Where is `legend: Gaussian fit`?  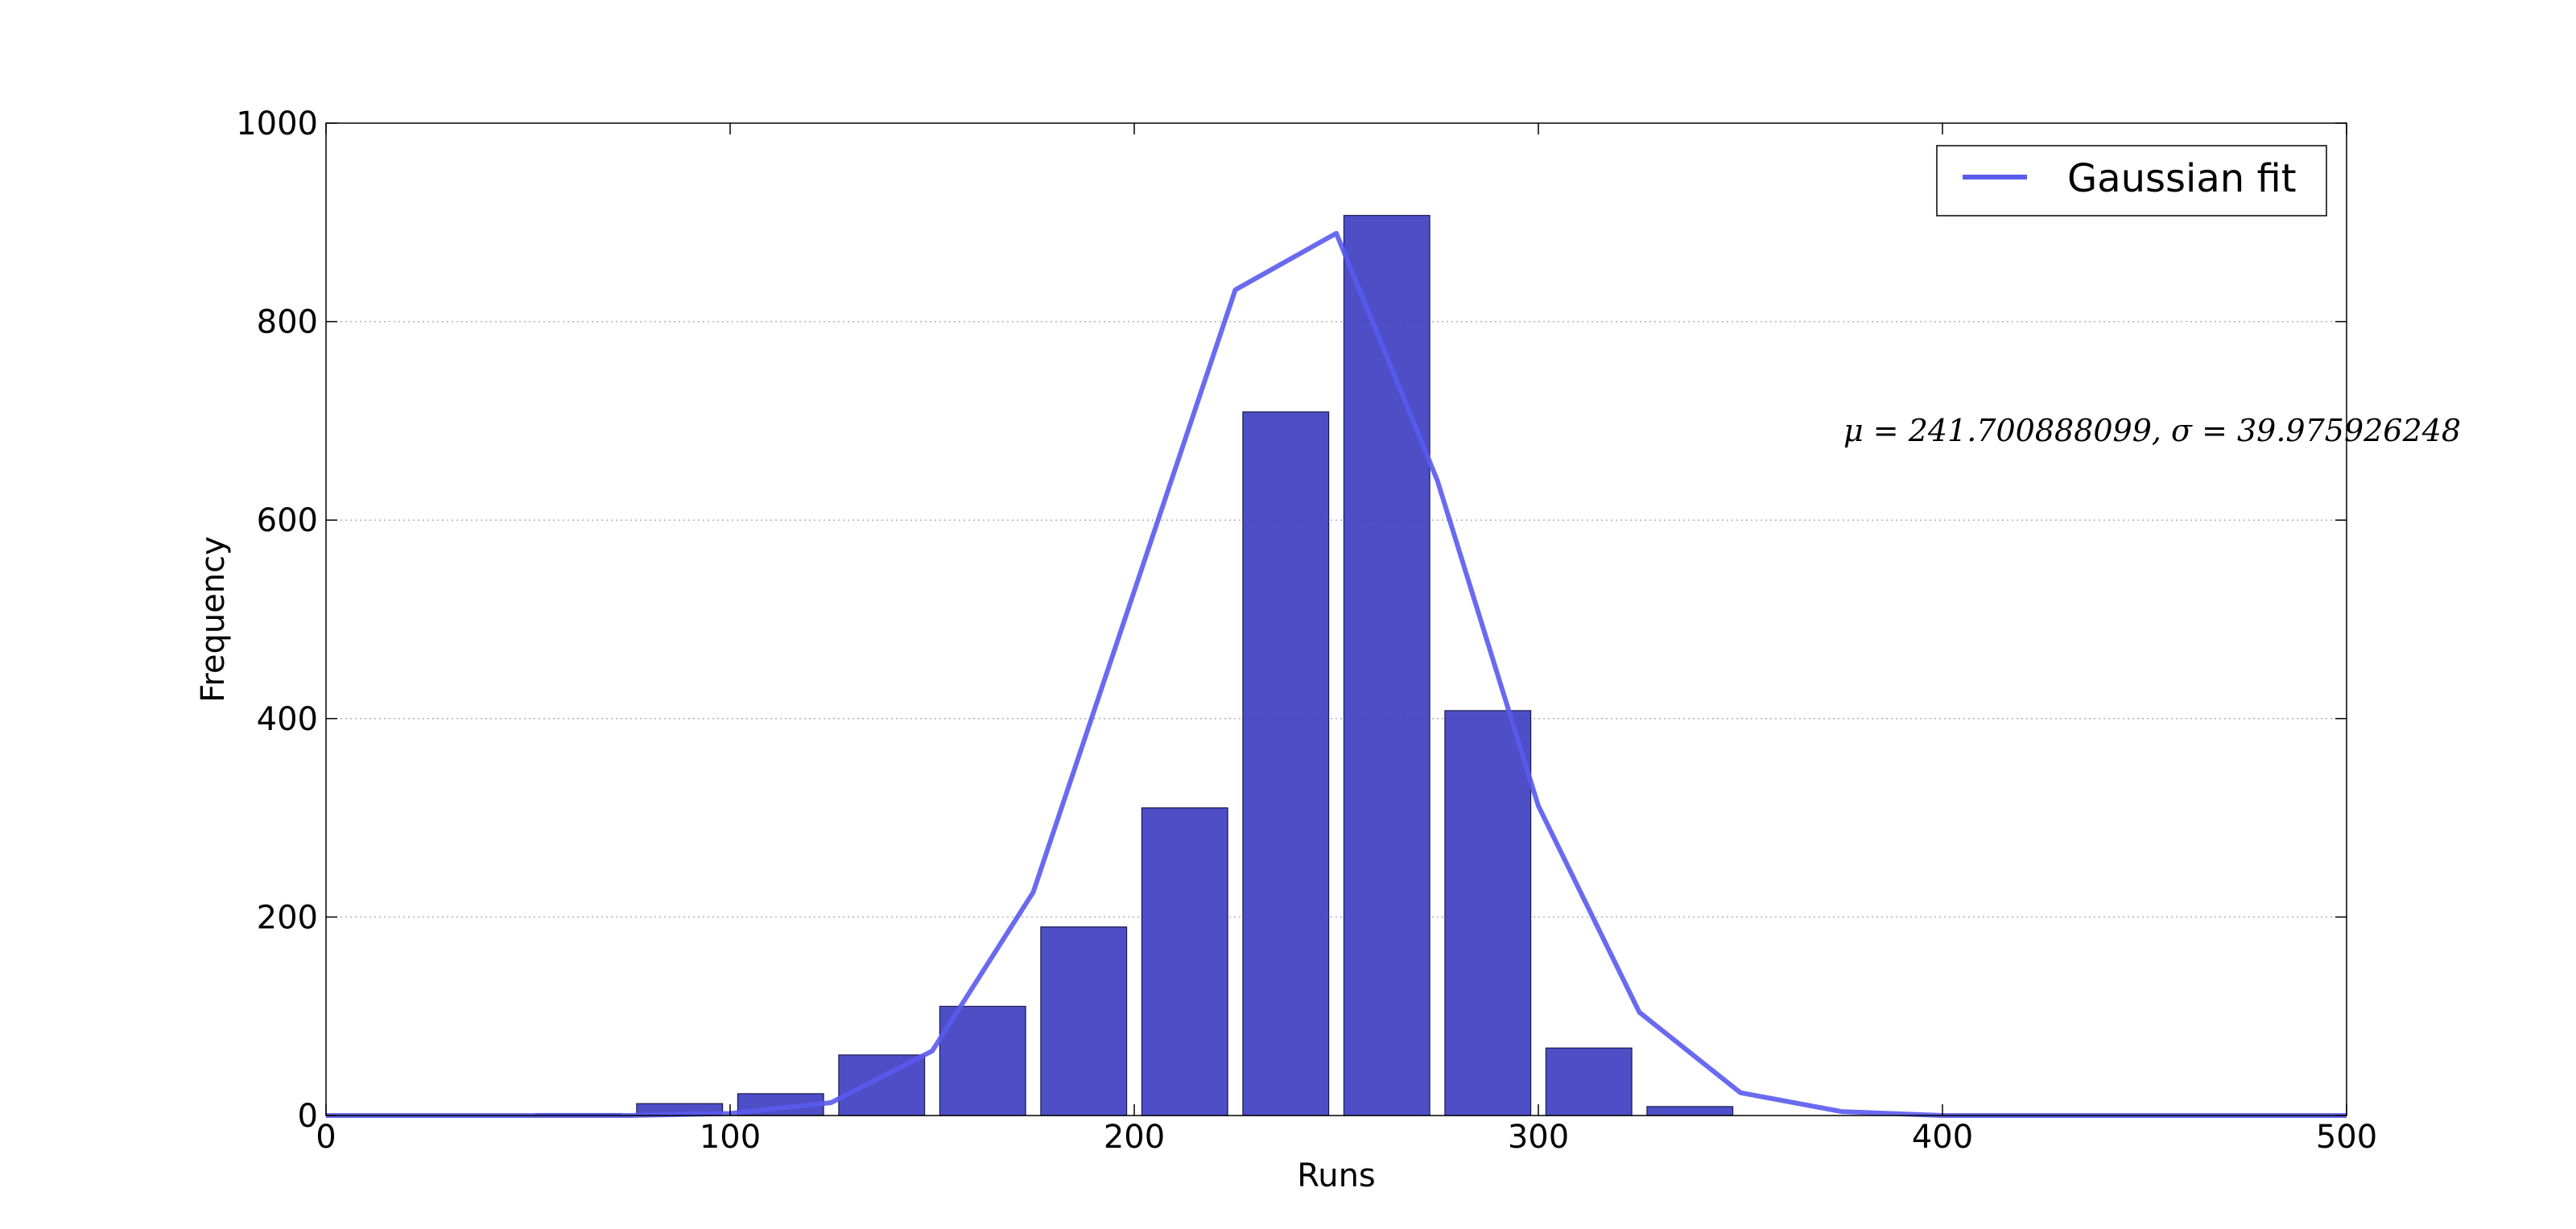 legend: Gaussian fit is located at coordinates (2131, 181).